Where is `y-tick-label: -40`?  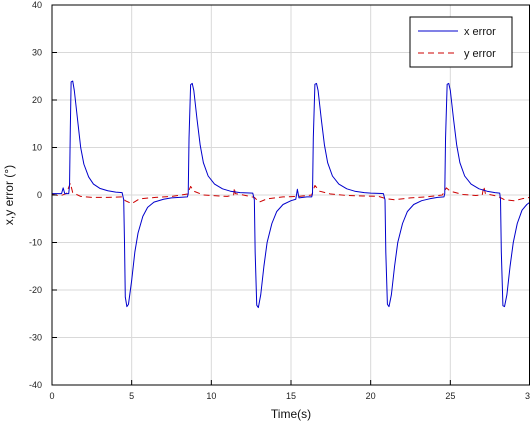 y-tick-label: -40 is located at coordinates (35, 385).